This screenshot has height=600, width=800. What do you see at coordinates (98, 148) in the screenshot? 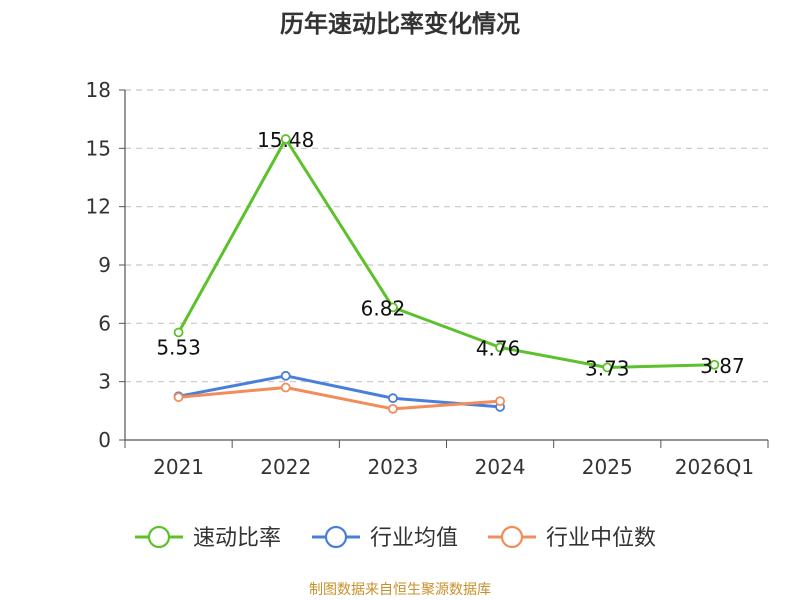
I see `y-tick-label-5: 15` at bounding box center [98, 148].